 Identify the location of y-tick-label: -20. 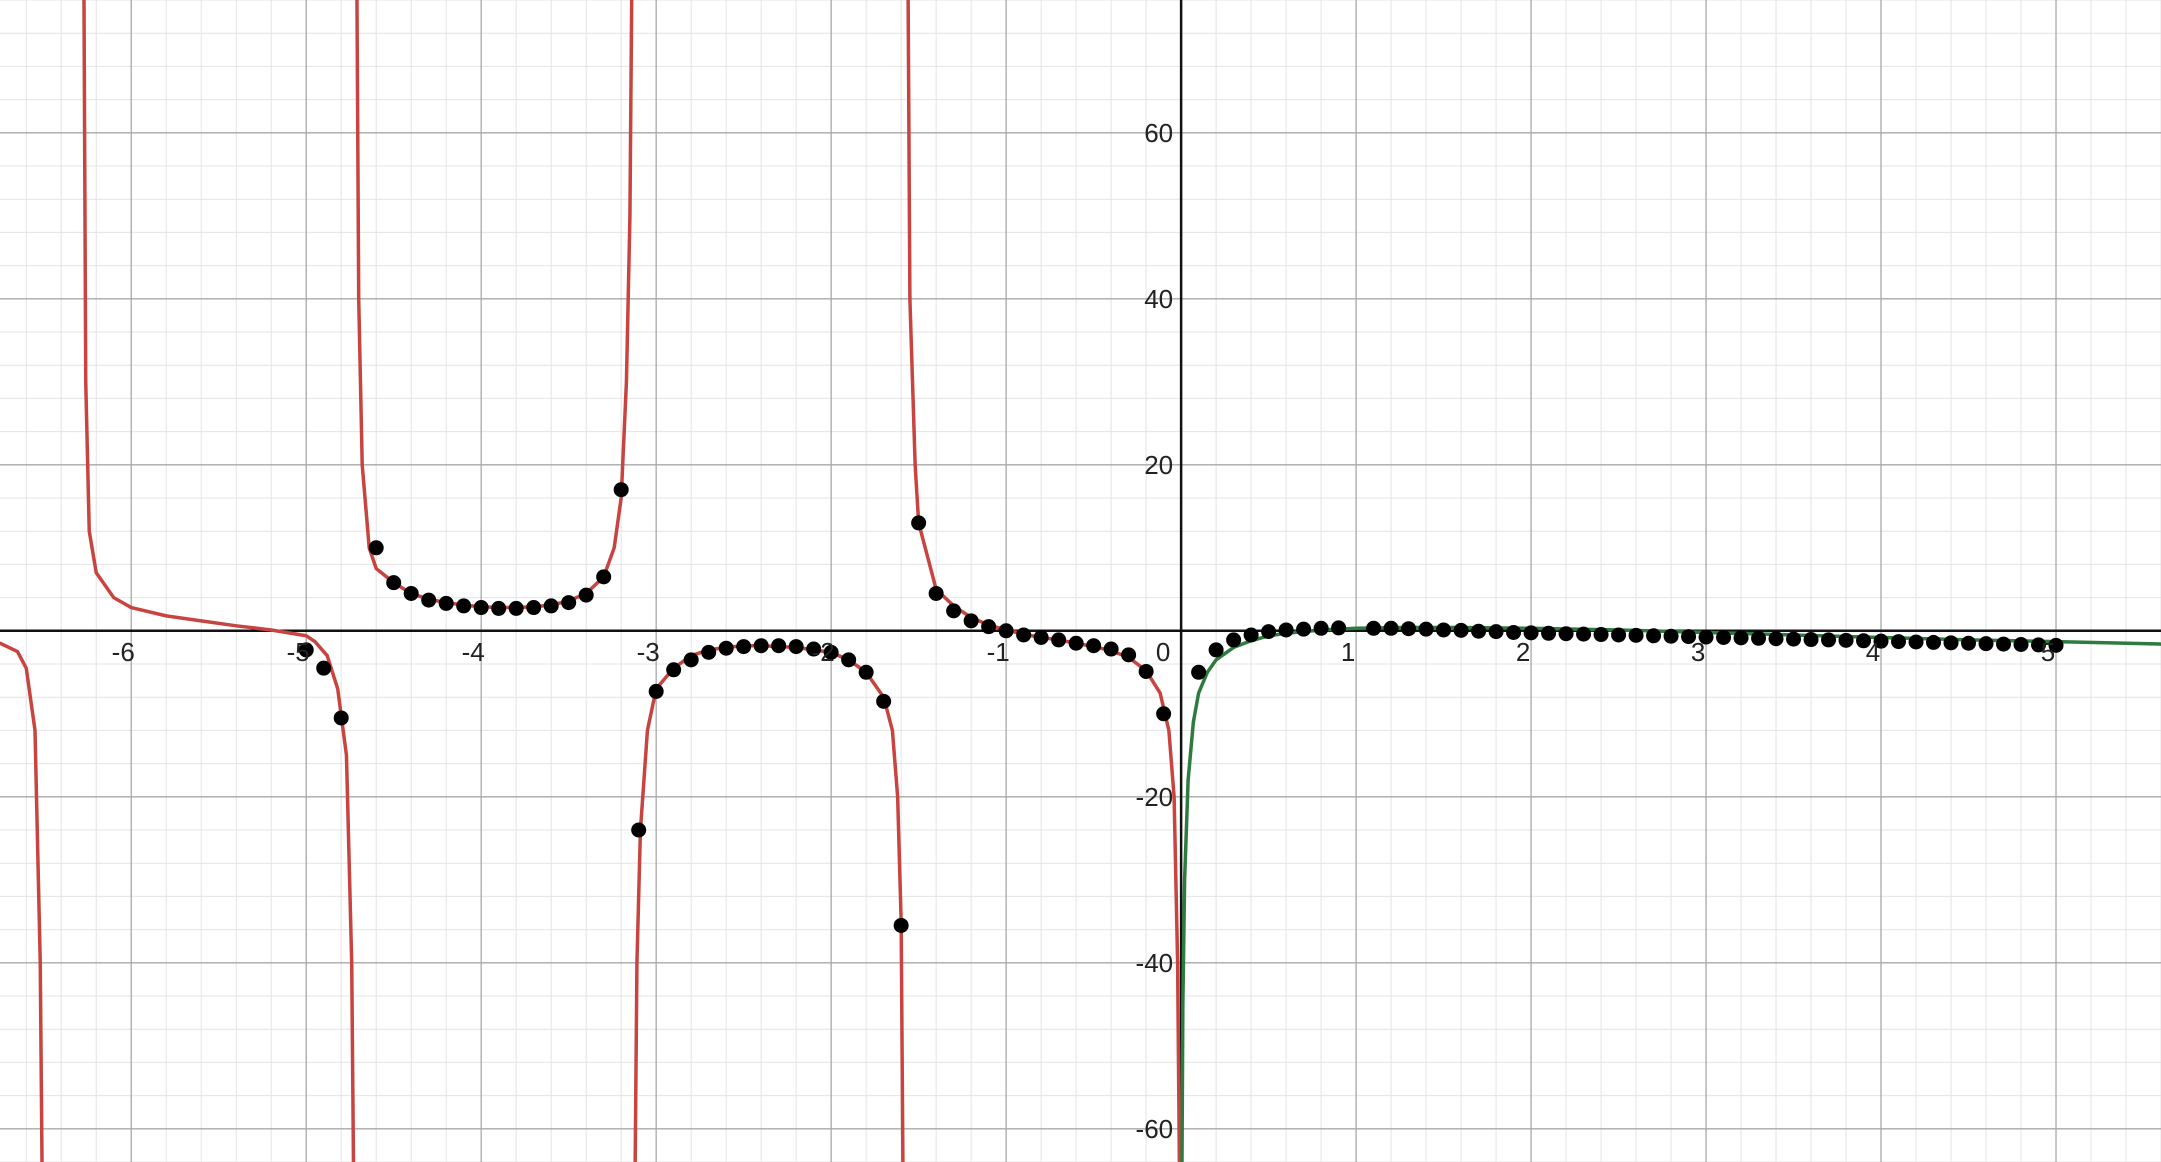
(1155, 797).